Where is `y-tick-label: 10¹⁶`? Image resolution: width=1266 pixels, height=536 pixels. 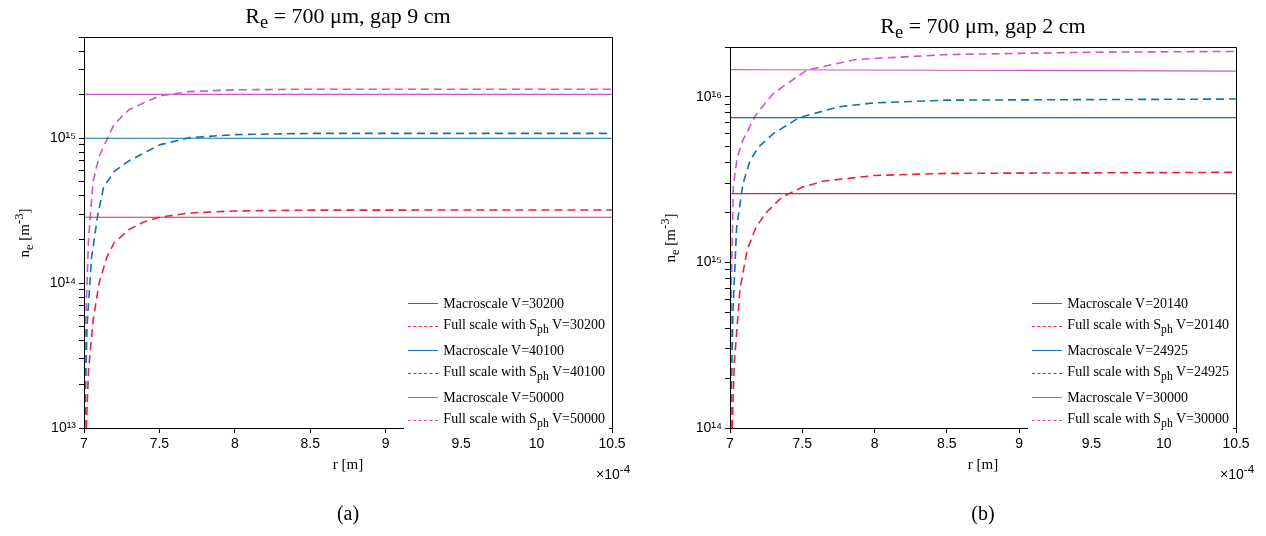 y-tick-label: 10¹⁶ is located at coordinates (709, 95).